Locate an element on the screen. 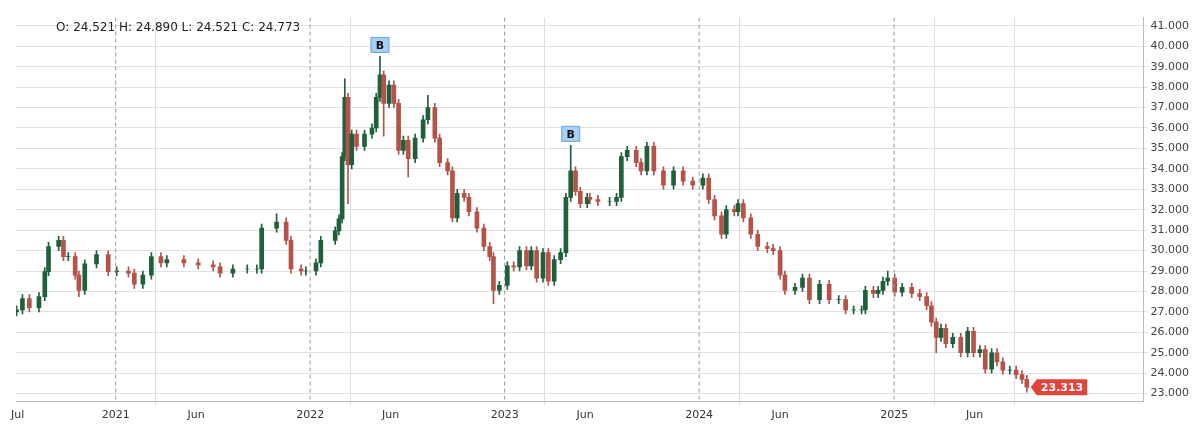  y-tick-label: 37.000 is located at coordinates (1170, 107).